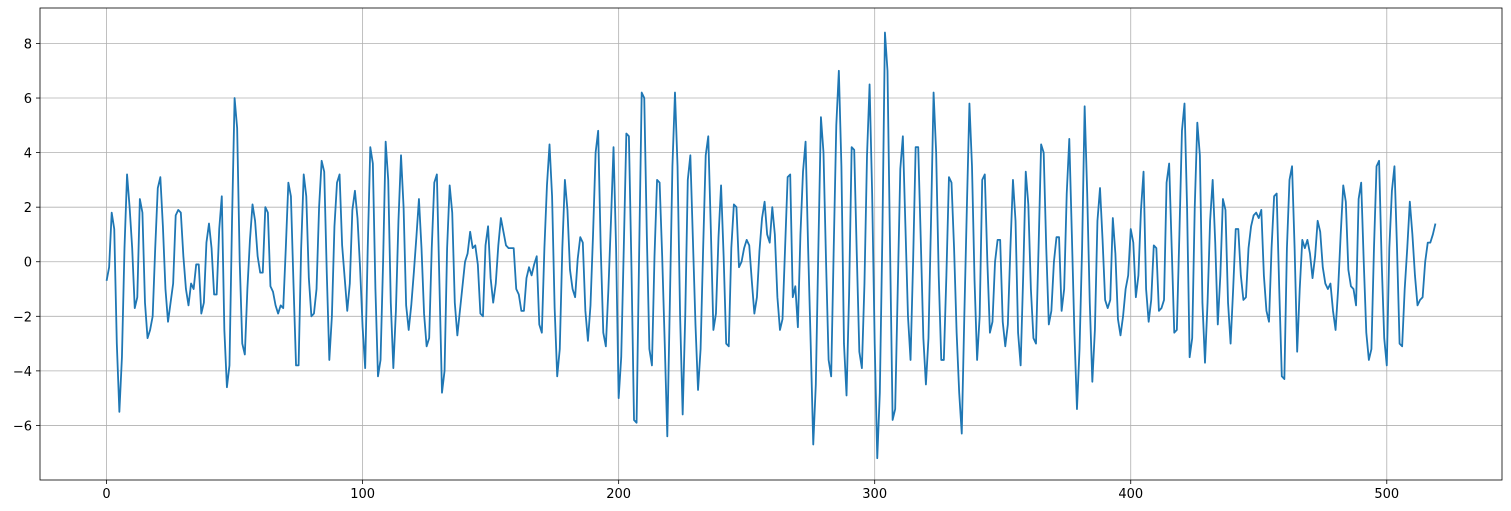 This screenshot has height=511, width=1511. What do you see at coordinates (22, 317) in the screenshot?
I see `y-tick-label: −2` at bounding box center [22, 317].